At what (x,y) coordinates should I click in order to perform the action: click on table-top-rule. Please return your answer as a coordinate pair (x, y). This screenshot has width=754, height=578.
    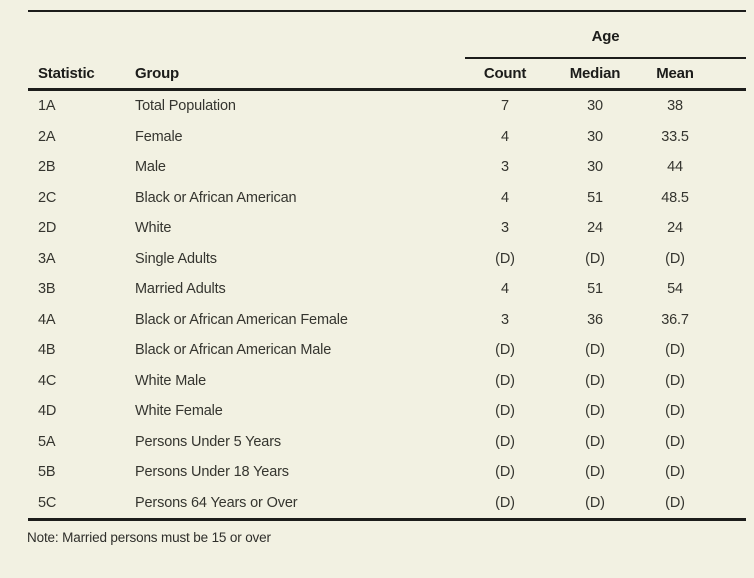
    Looking at the image, I should click on (387, 11).